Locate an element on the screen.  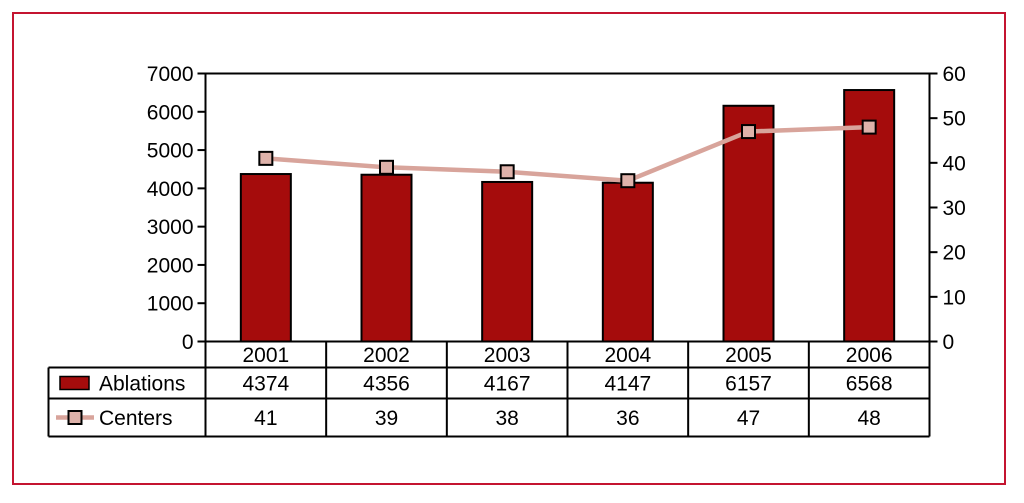
table-centers-value: 38 is located at coordinates (506, 418).